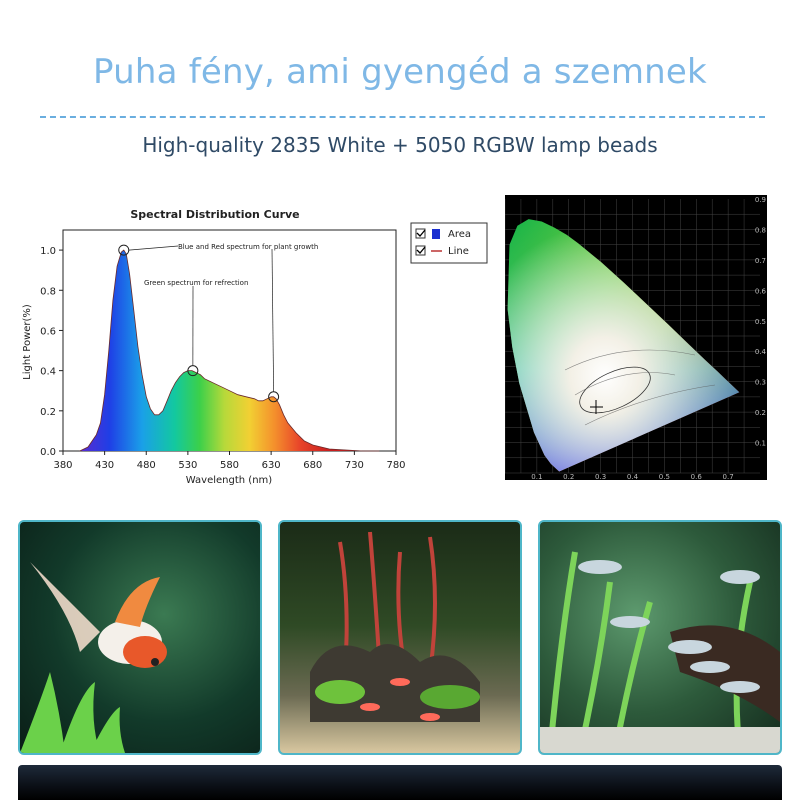  What do you see at coordinates (48, 452) in the screenshot?
I see `y-tick-label: 0.0` at bounding box center [48, 452].